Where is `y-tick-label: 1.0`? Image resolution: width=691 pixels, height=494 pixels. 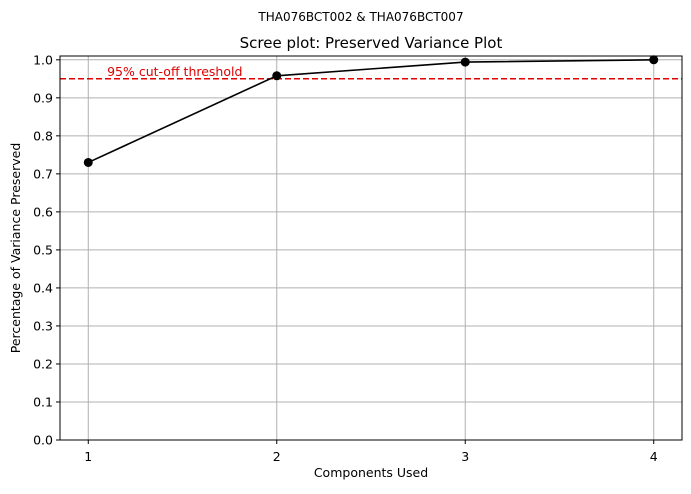 y-tick-label: 1.0 is located at coordinates (43, 59).